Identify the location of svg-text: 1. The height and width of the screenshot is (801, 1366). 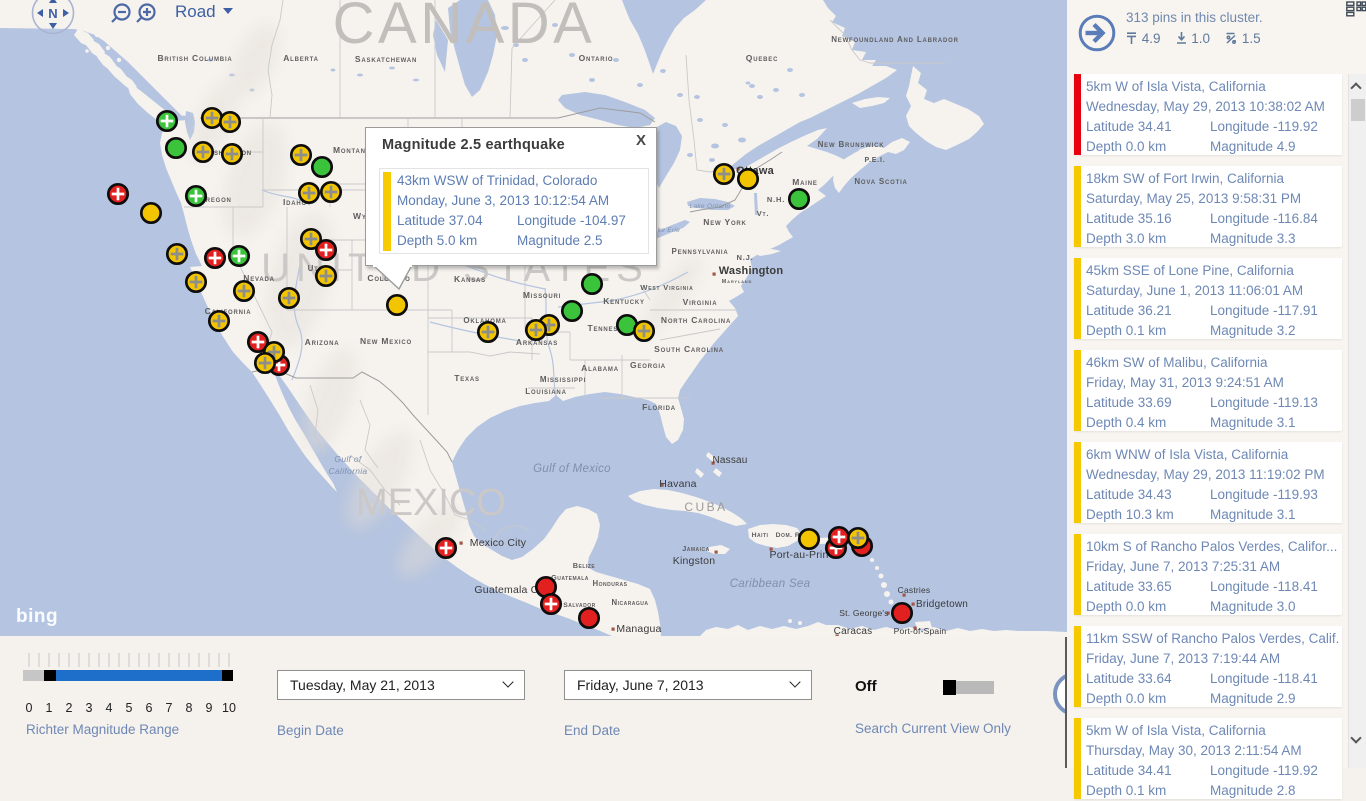
(49, 708).